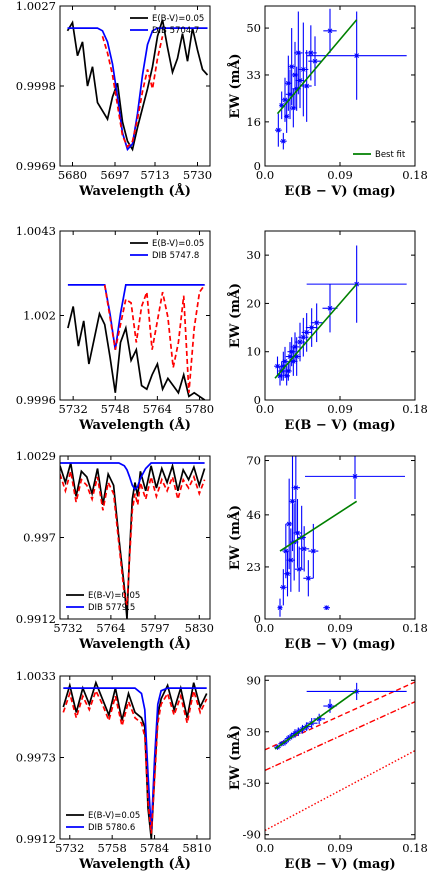  I want to click on x-tick-label: 5797, so click(154, 628).